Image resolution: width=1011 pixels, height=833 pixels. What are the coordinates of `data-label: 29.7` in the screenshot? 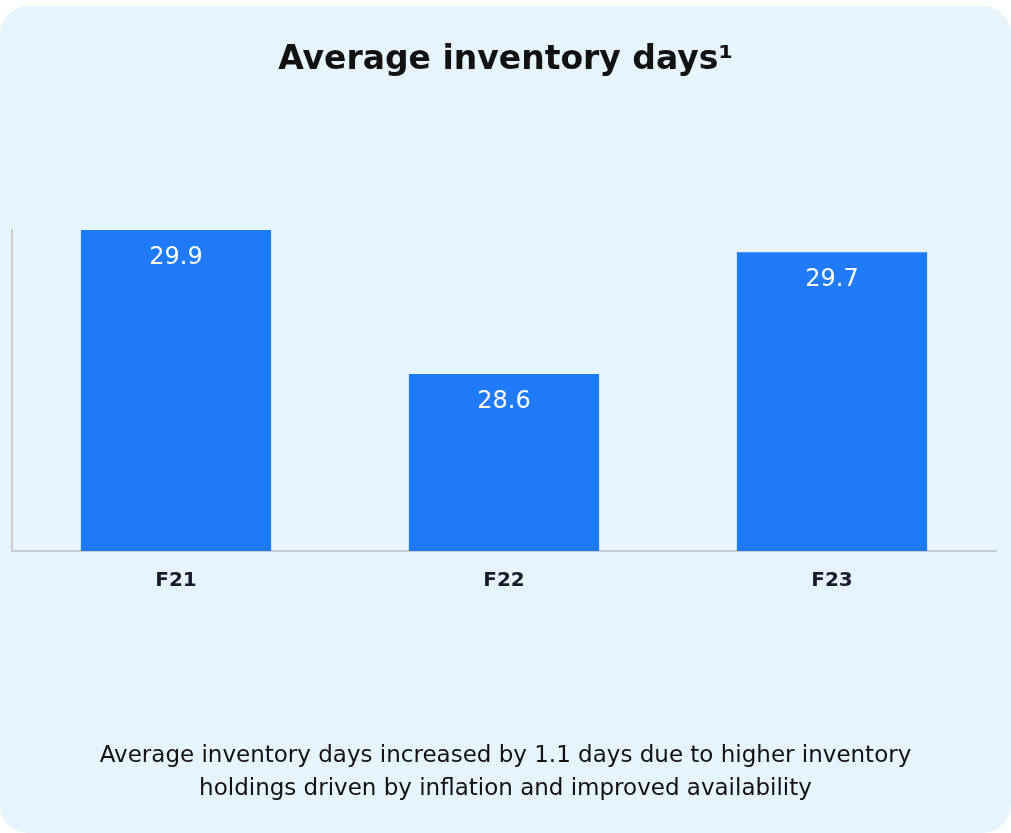 It's located at (832, 278).